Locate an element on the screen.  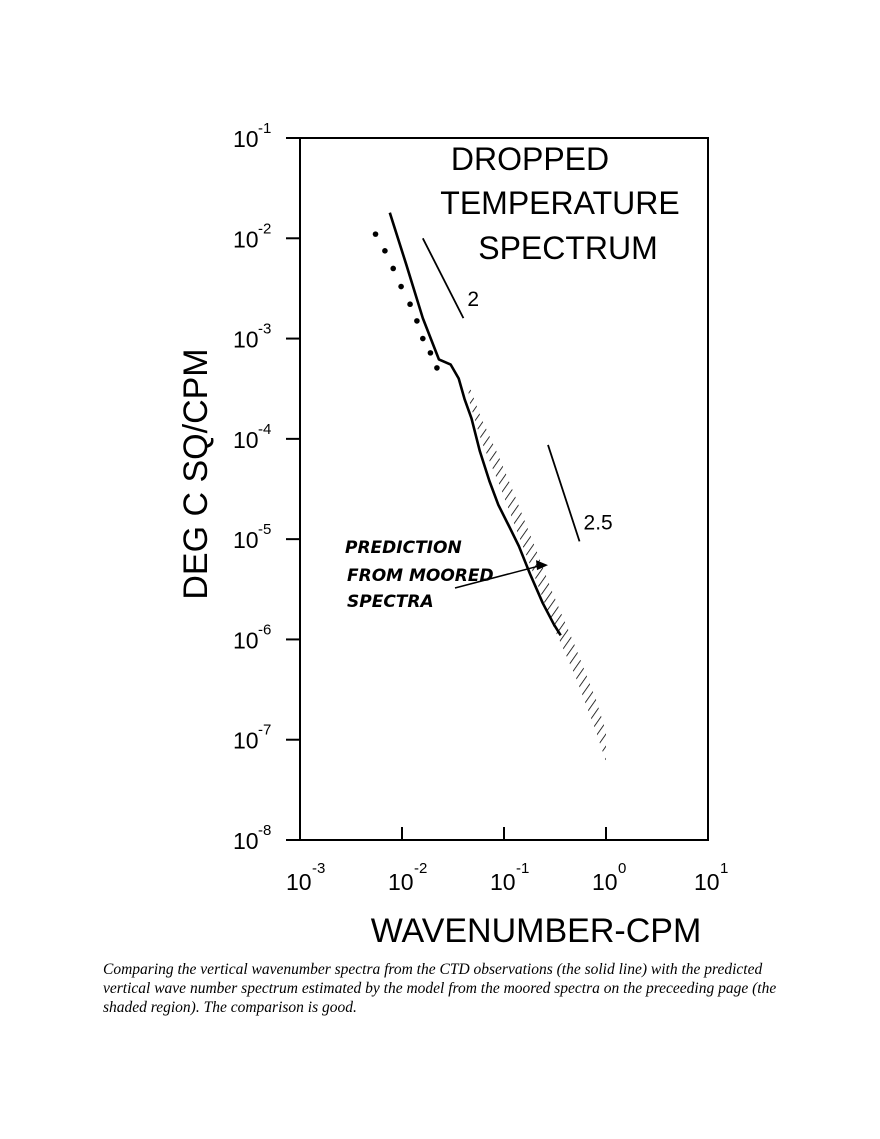
y-tick-exponent: -5 is located at coordinates (264, 529).